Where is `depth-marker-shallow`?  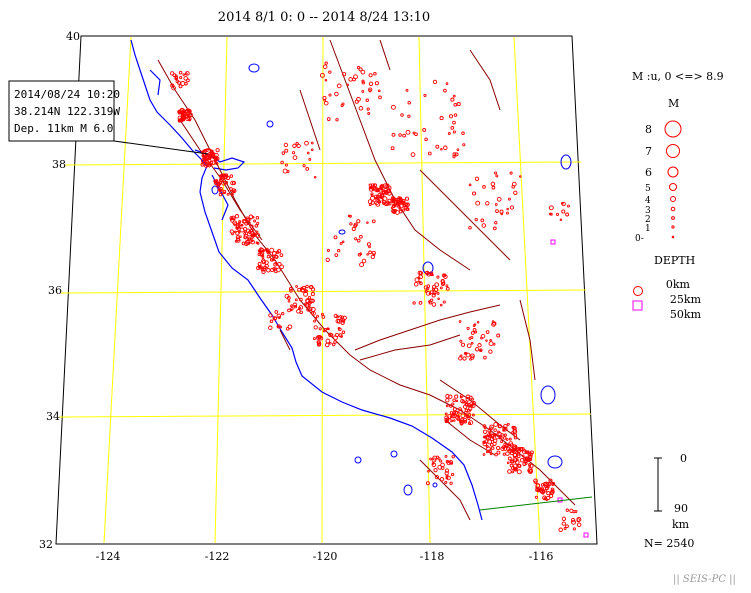
depth-marker-shallow is located at coordinates (638, 291).